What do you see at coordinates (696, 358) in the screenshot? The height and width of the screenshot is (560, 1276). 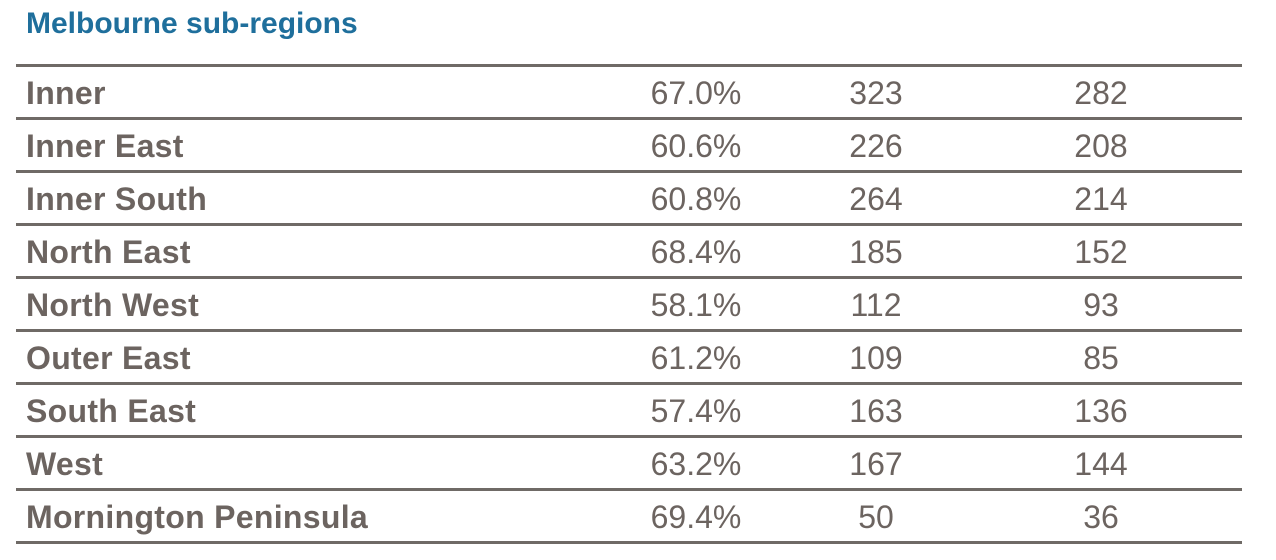 I see `percent-cell: 61.2%` at bounding box center [696, 358].